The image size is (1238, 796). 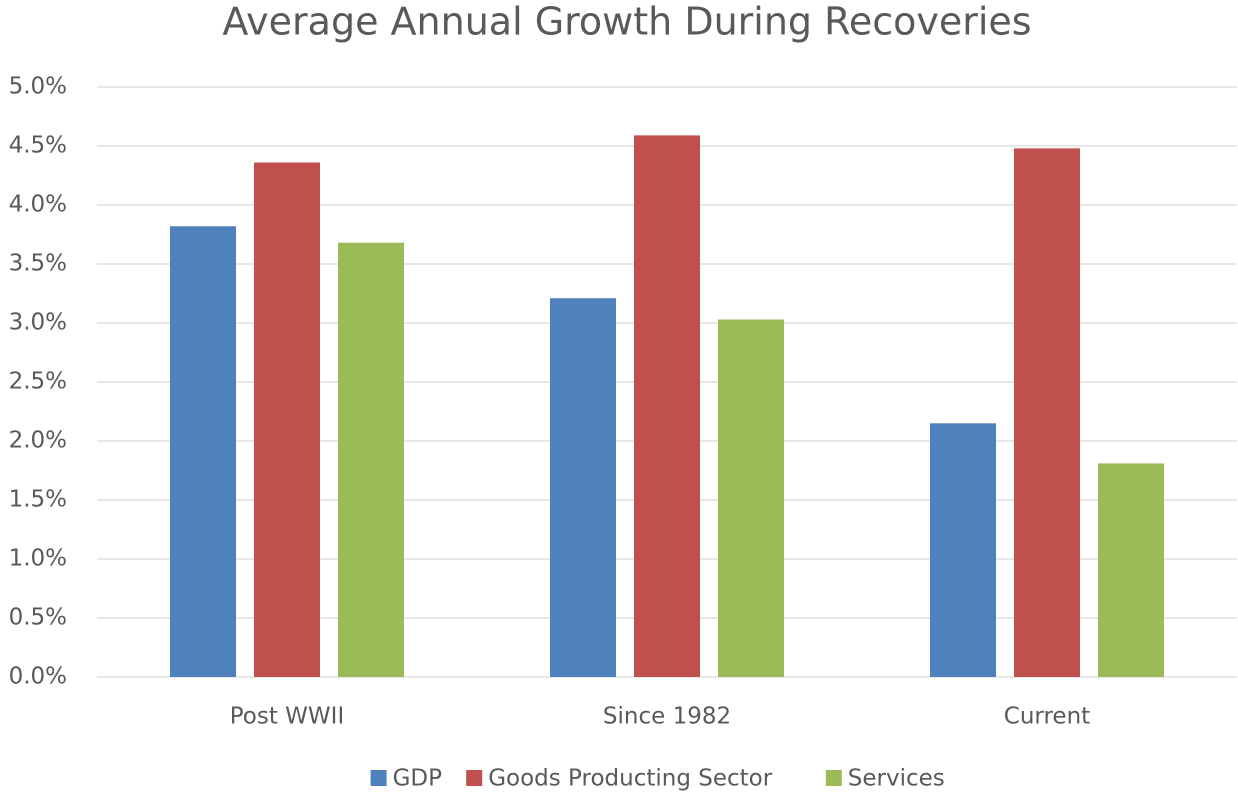 What do you see at coordinates (287, 717) in the screenshot?
I see `x-tick-label: Post WWII` at bounding box center [287, 717].